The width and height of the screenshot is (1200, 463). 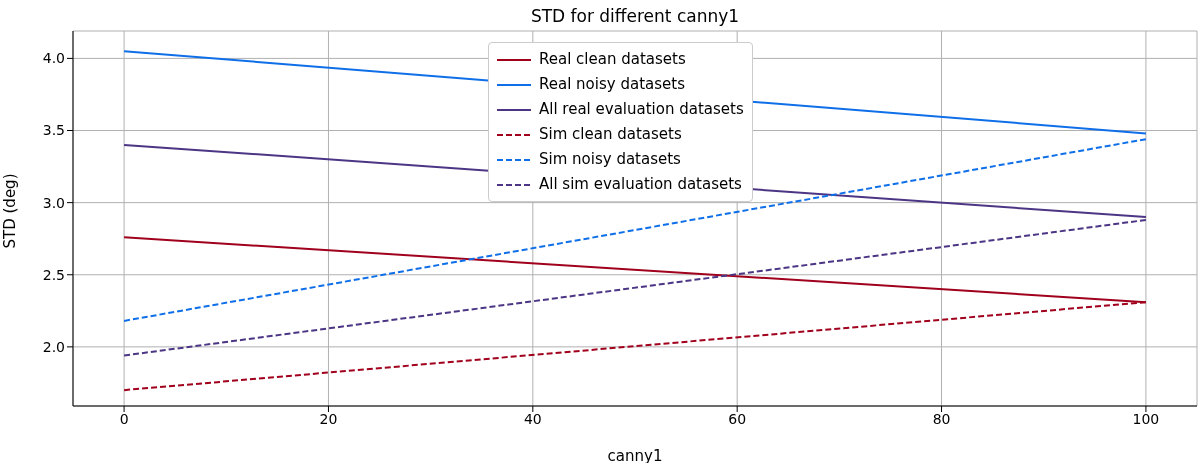 What do you see at coordinates (53, 58) in the screenshot?
I see `y-tick-label: 4.0` at bounding box center [53, 58].